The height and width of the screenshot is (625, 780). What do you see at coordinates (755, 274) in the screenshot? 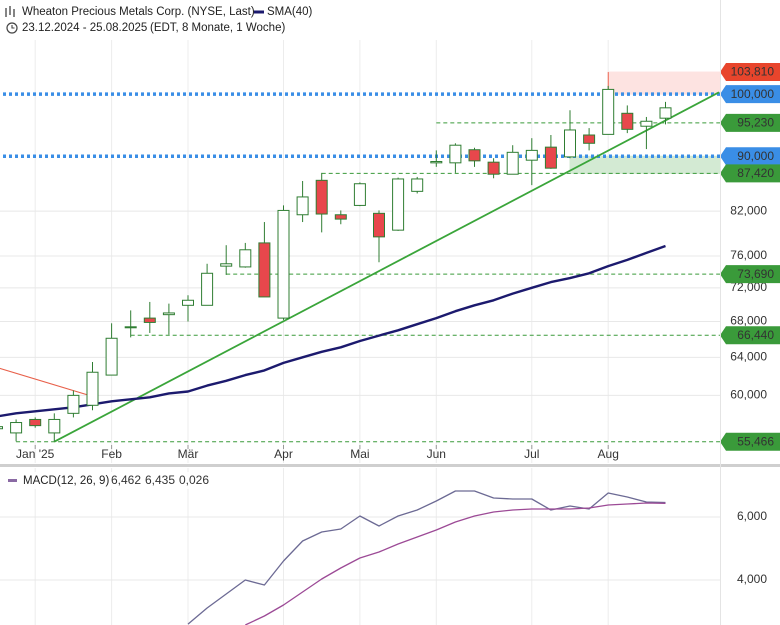
I see `level-label: 73,690` at bounding box center [755, 274].